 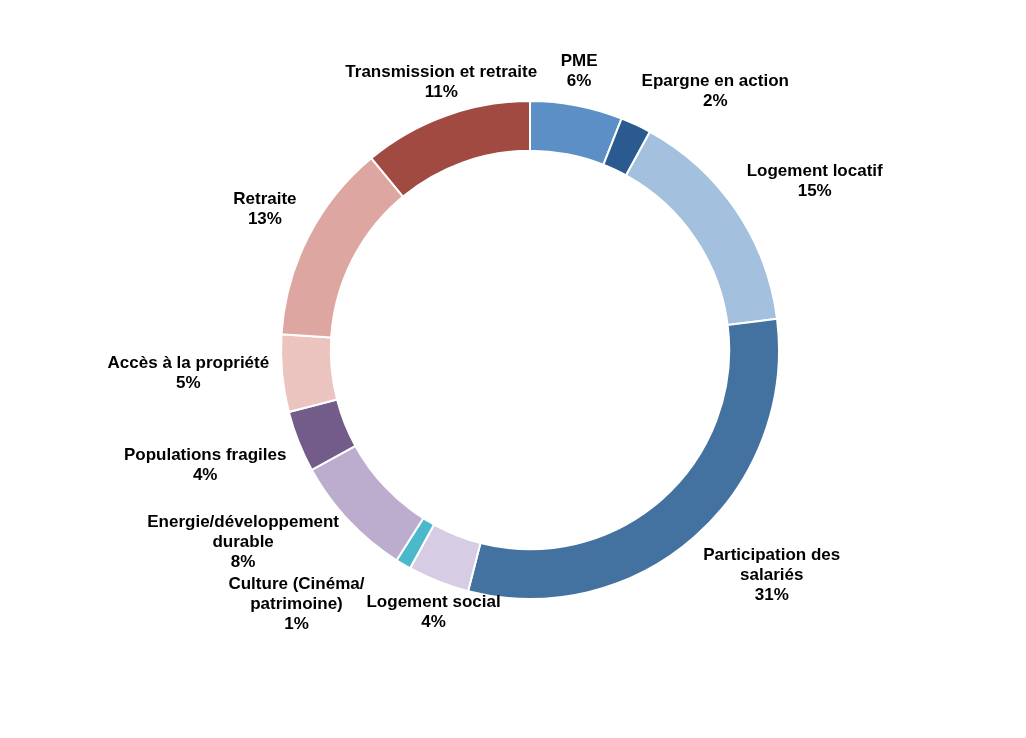 I want to click on data-label: 15%, so click(x=814, y=190).